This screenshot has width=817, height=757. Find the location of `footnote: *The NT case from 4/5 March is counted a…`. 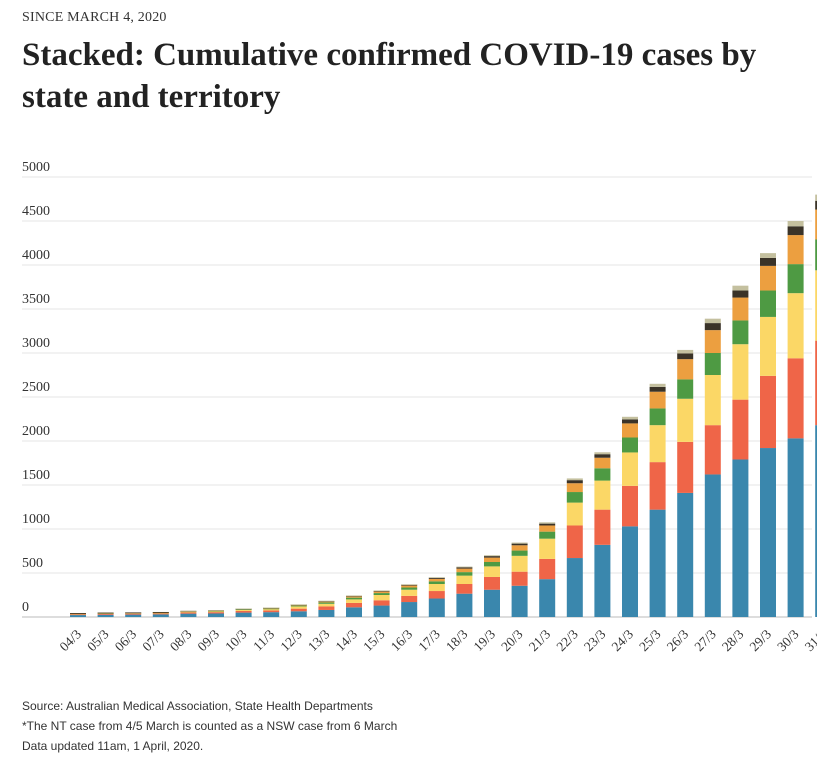

footnote: *The NT case from 4/5 March is counted a… is located at coordinates (210, 726).